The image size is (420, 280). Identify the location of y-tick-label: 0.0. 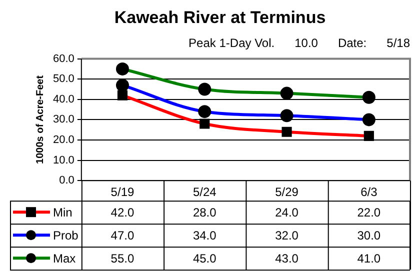
(66, 180).